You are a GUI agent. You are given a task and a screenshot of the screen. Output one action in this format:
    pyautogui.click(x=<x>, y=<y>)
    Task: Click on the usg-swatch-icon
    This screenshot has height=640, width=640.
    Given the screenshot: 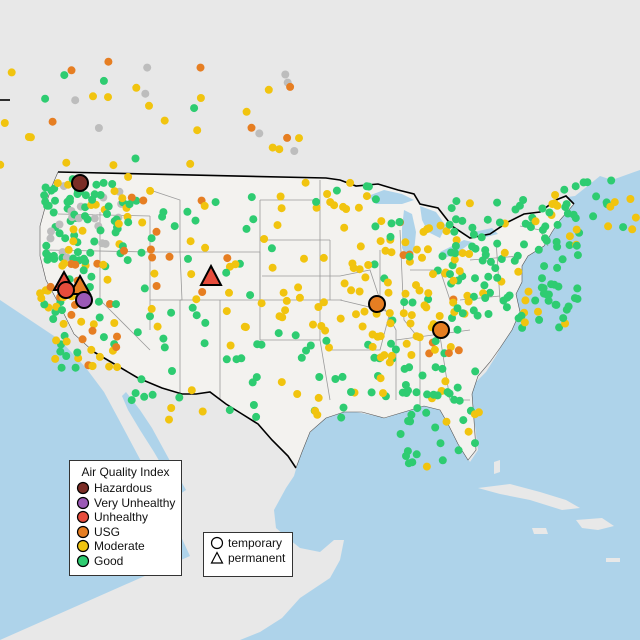 What is the action you would take?
    pyautogui.click(x=83, y=531)
    